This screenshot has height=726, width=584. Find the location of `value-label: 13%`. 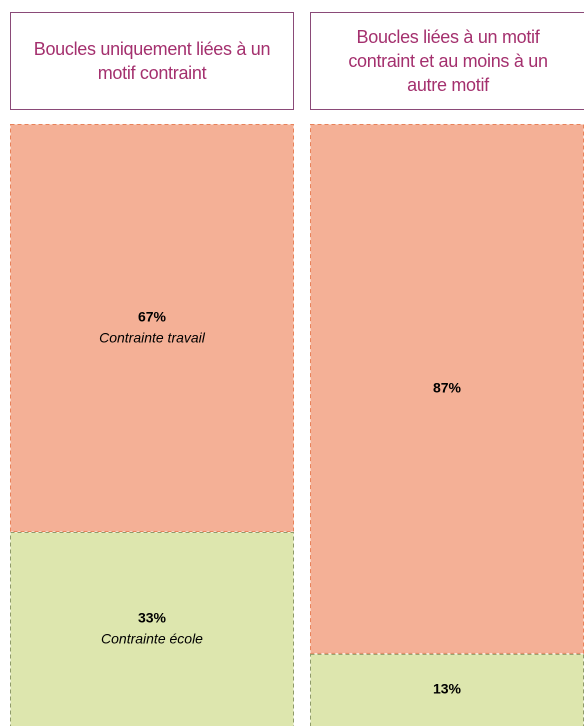

value-label: 13% is located at coordinates (447, 689).